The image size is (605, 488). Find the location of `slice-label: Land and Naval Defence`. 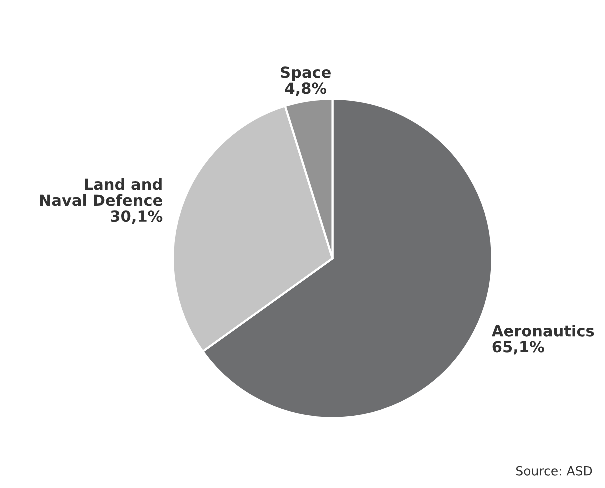

slice-label: Land and Naval Defence is located at coordinates (101, 192).